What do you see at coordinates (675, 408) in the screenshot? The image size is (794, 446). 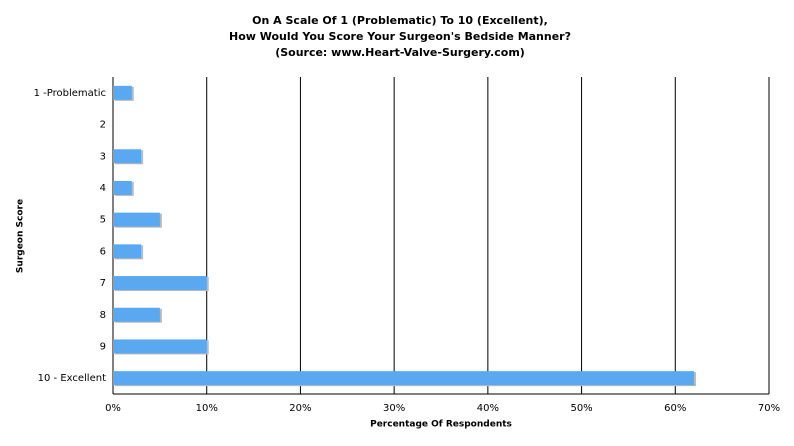 I see `x-tick-label: 60%` at bounding box center [675, 408].